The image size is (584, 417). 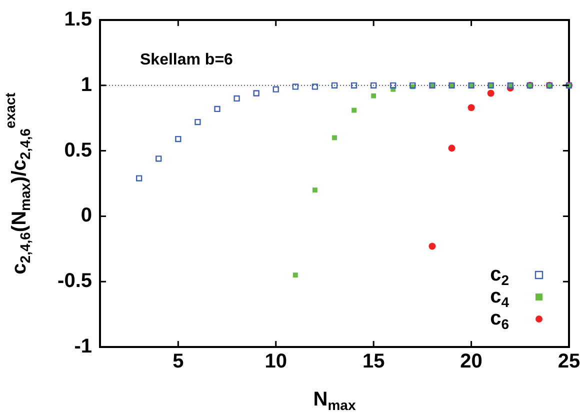 I want to click on y-axis-title: c2,4,6(Nmax)/c2,4,6exact, so click(x=17, y=183).